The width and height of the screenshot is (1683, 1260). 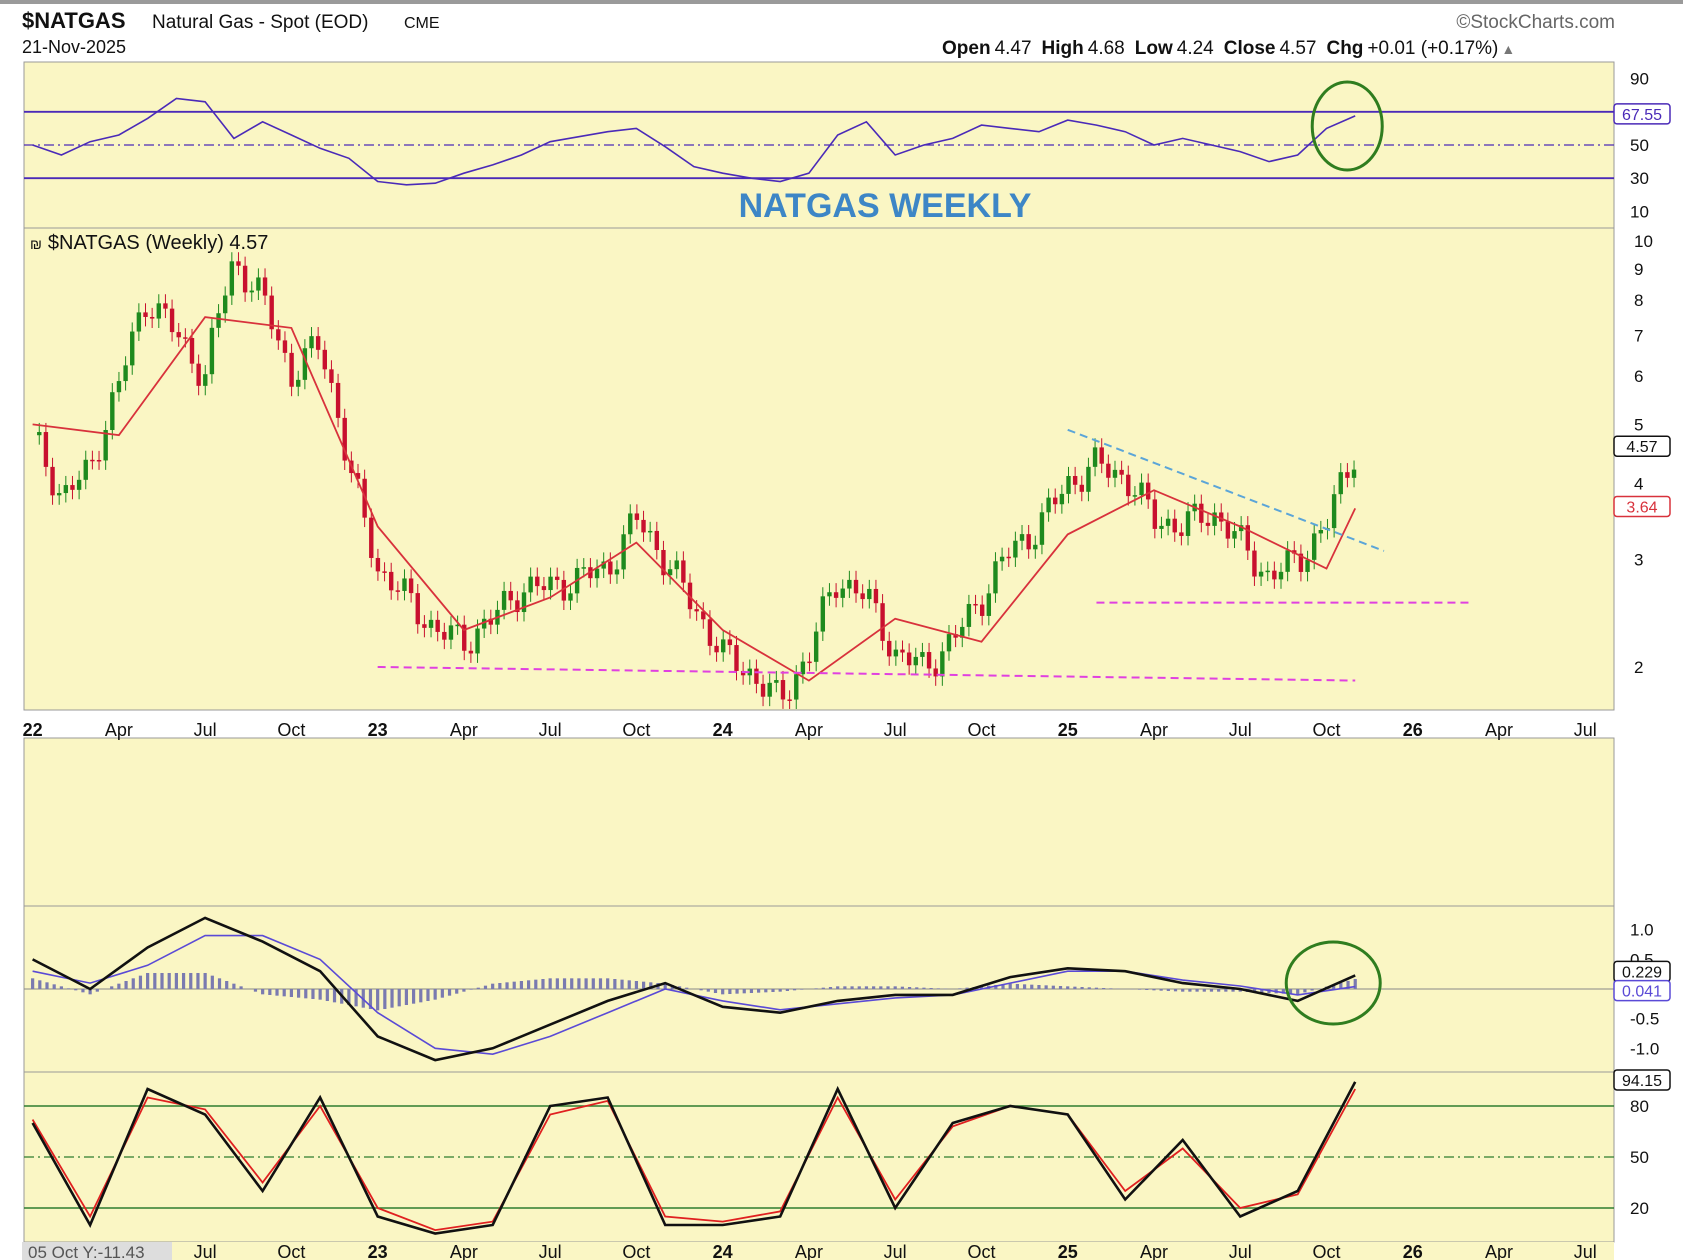 What do you see at coordinates (205, 730) in the screenshot?
I see `price-xtick-2: Jul` at bounding box center [205, 730].